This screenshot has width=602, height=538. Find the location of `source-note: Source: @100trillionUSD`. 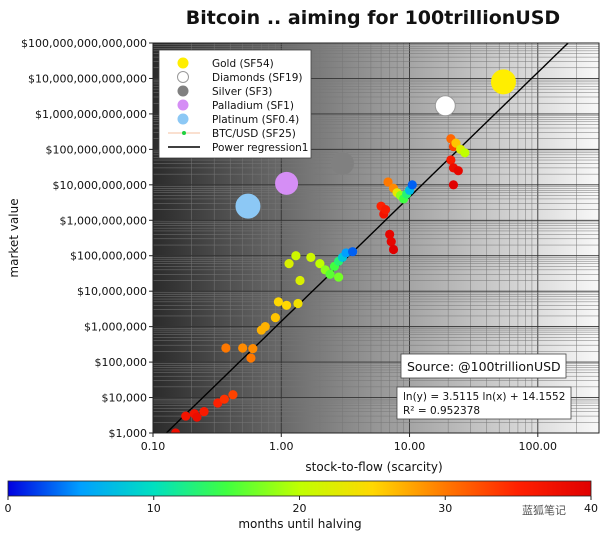

source-note: Source: @100trillionUSD is located at coordinates (484, 366).